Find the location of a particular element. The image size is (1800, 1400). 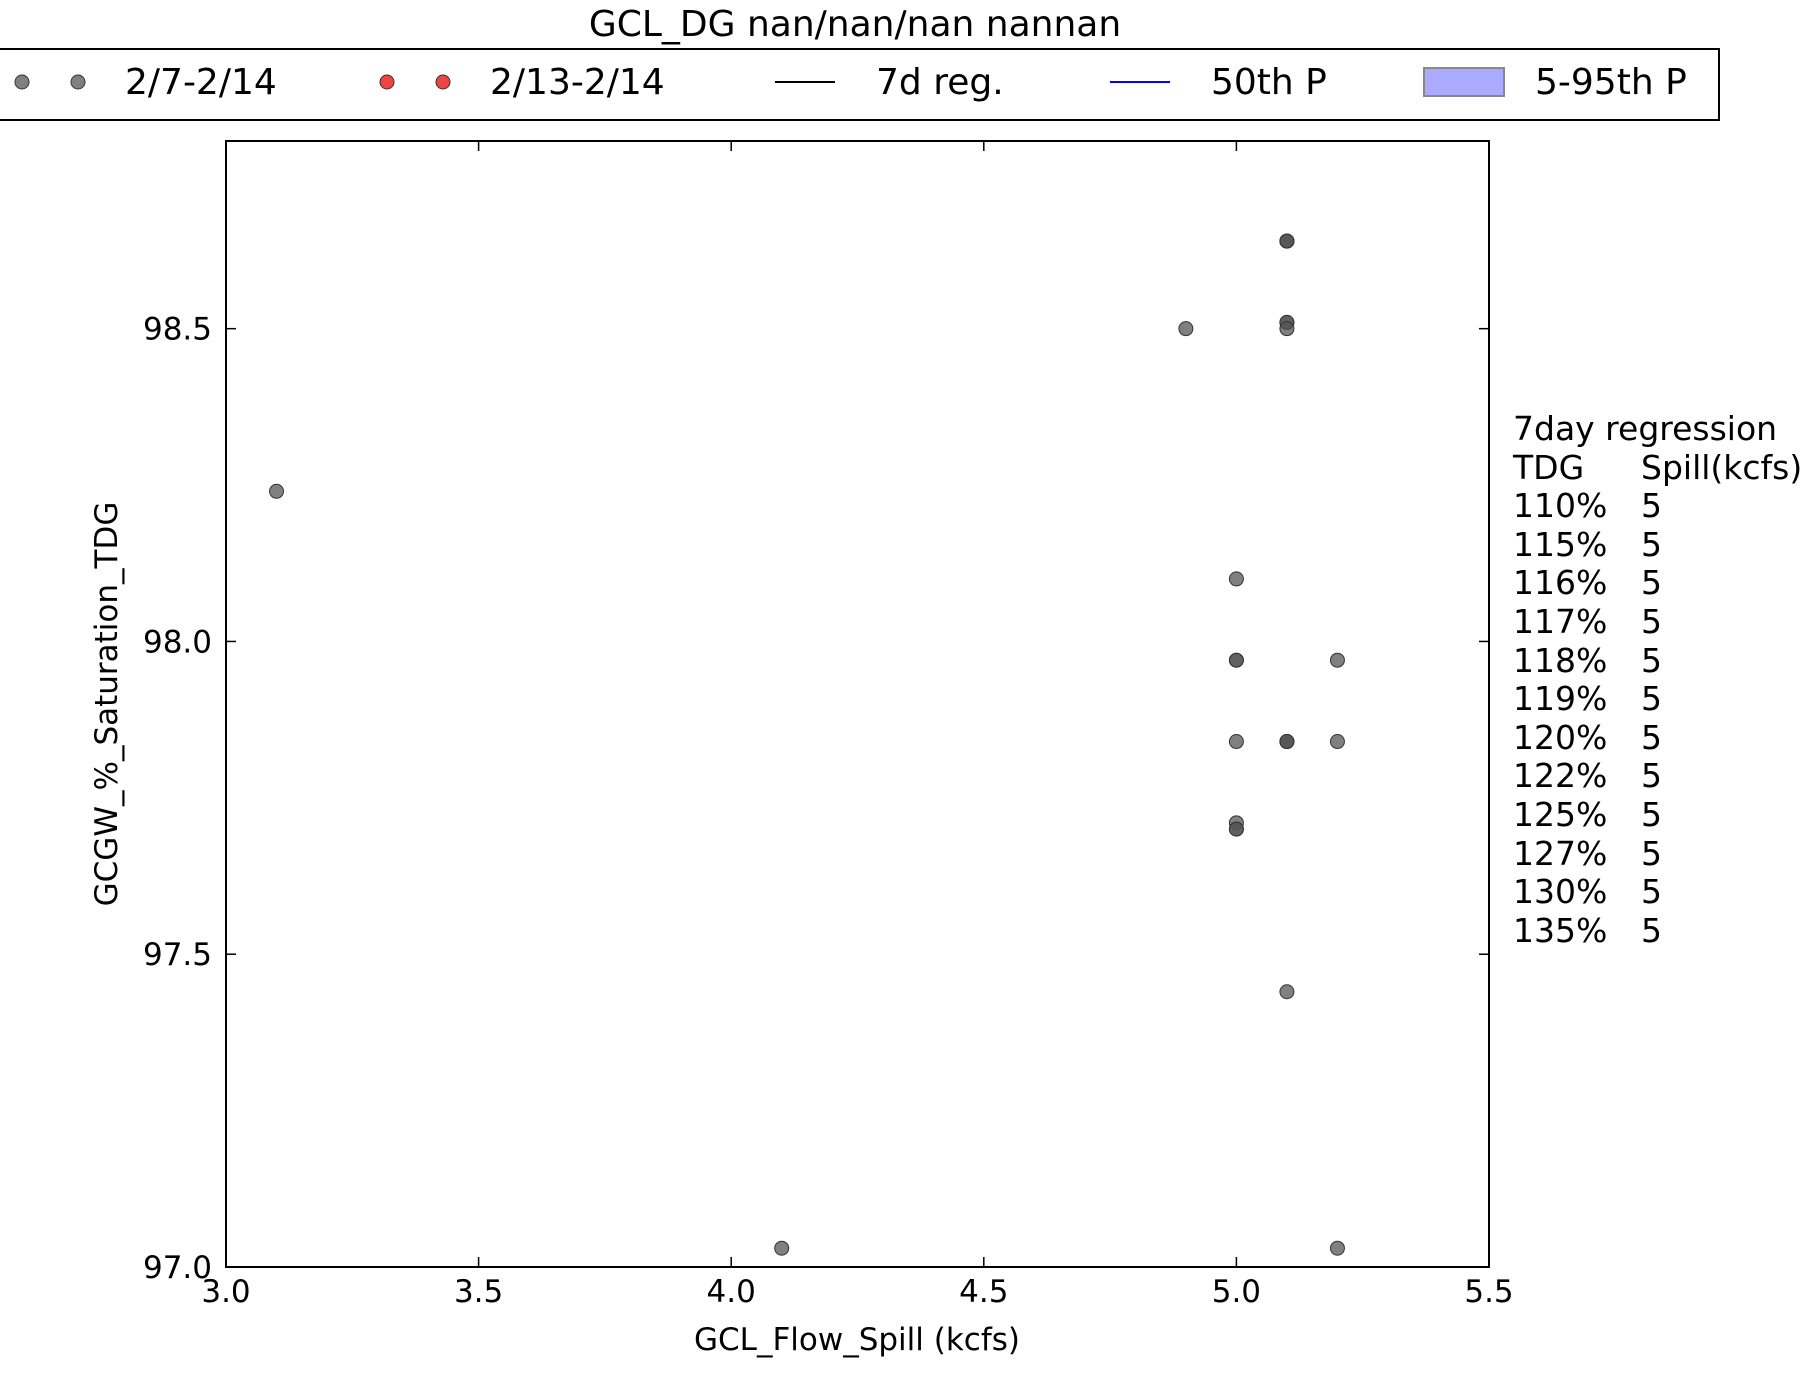

regression-row: 110% 5 is located at coordinates (1656, 506).